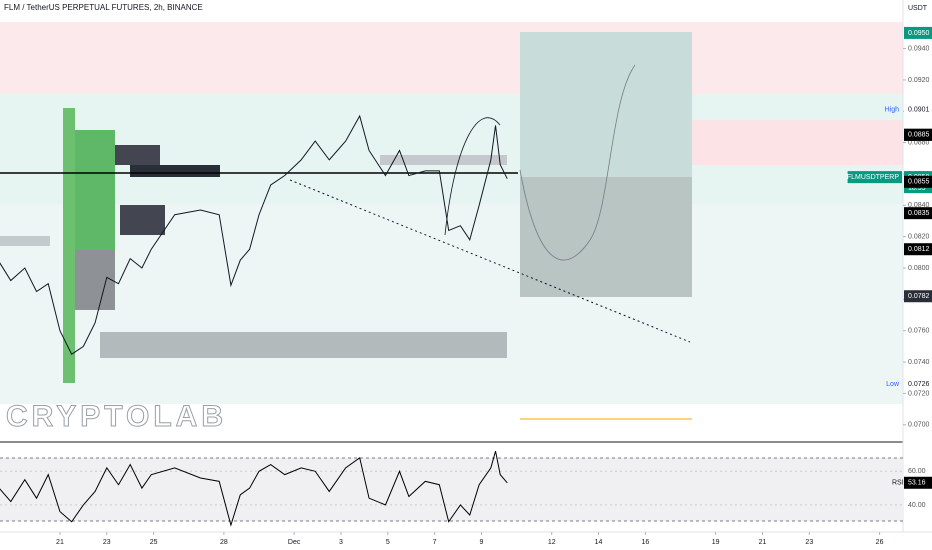 The width and height of the screenshot is (932, 550). I want to click on x-tick-label: 14, so click(599, 542).